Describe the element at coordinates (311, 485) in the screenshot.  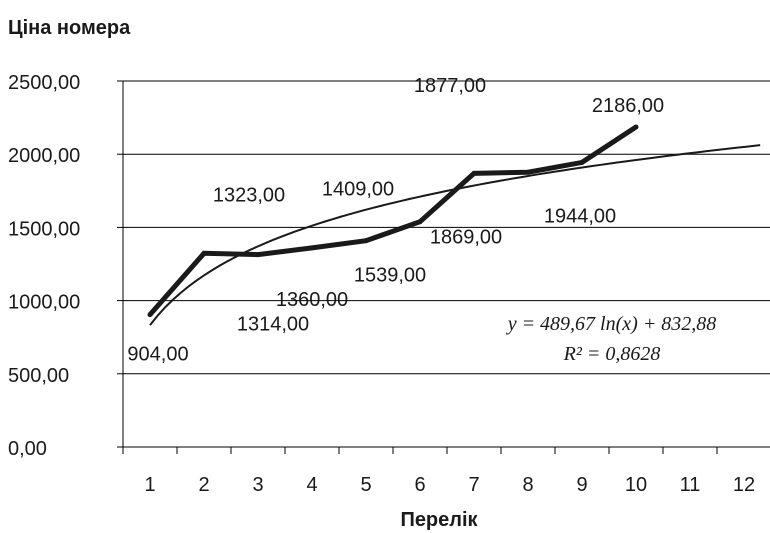
I see `x-tick-label: 4` at that location.